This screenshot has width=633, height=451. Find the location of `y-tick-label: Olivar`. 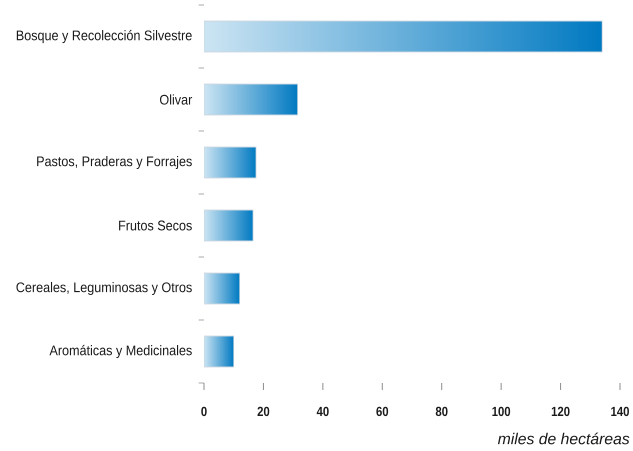

y-tick-label: Olivar is located at coordinates (176, 99).